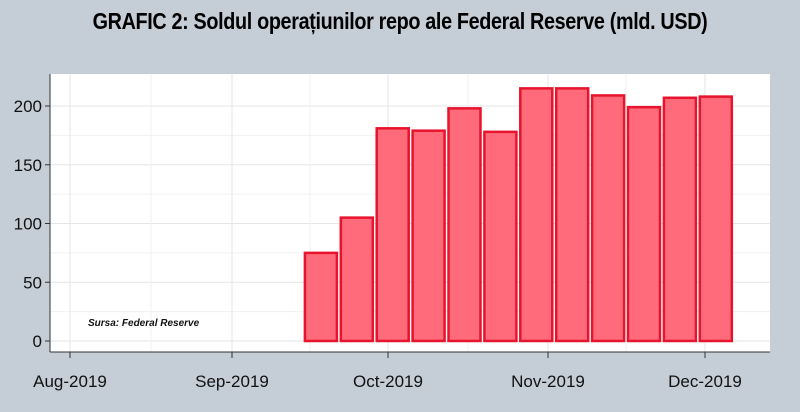 The width and height of the screenshot is (800, 412). I want to click on y-tick-label: 100, so click(28, 224).